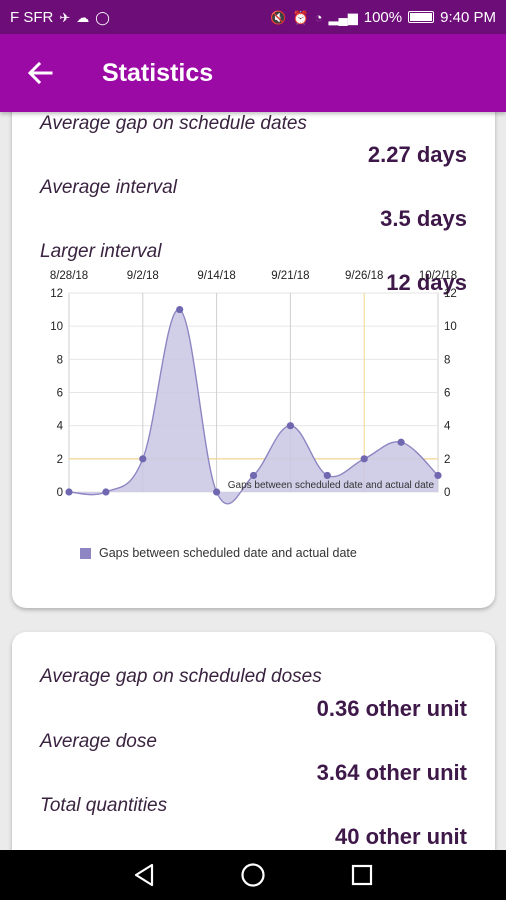 The height and width of the screenshot is (900, 506). What do you see at coordinates (400, 836) in the screenshot?
I see `stat-value-total-quantities: 40 other unit` at bounding box center [400, 836].